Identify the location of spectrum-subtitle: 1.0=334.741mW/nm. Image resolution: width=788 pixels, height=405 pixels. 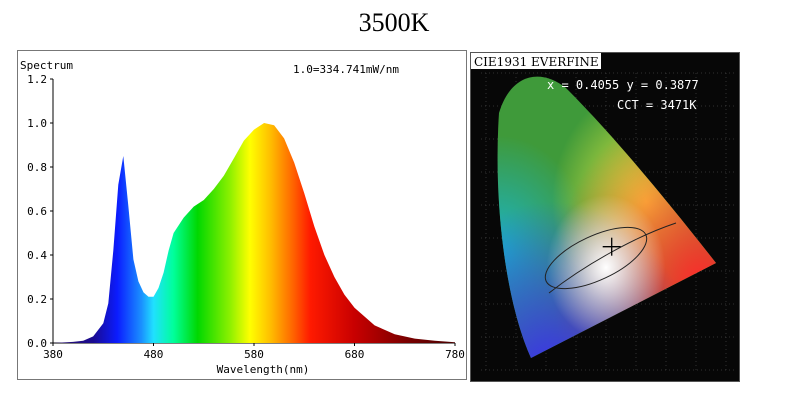
(346, 69).